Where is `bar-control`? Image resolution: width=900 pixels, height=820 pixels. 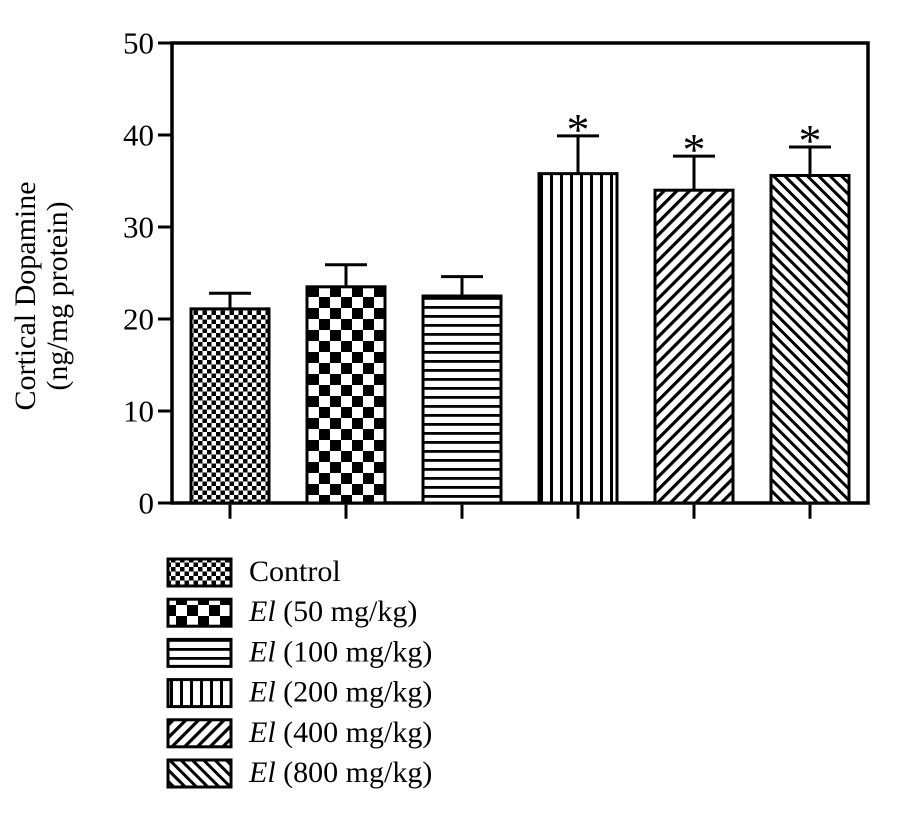
bar-control is located at coordinates (230, 406).